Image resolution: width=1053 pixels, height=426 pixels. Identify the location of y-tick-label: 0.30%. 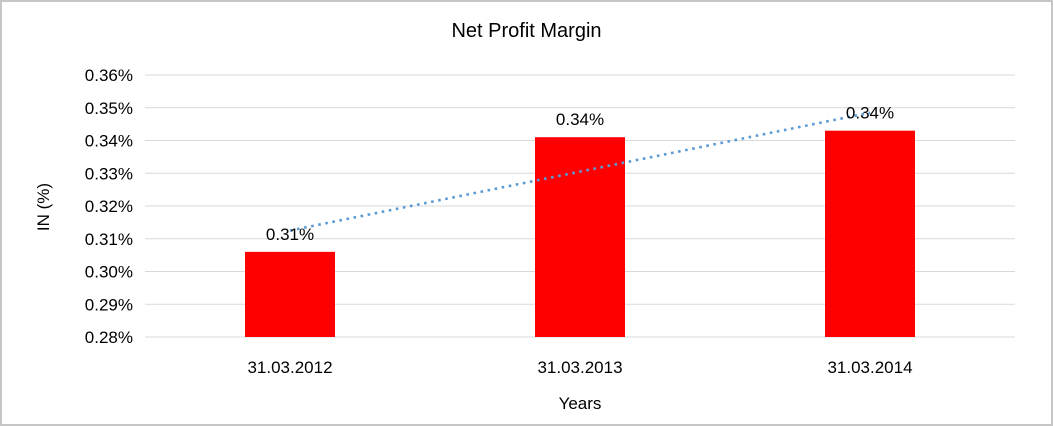
(109, 272).